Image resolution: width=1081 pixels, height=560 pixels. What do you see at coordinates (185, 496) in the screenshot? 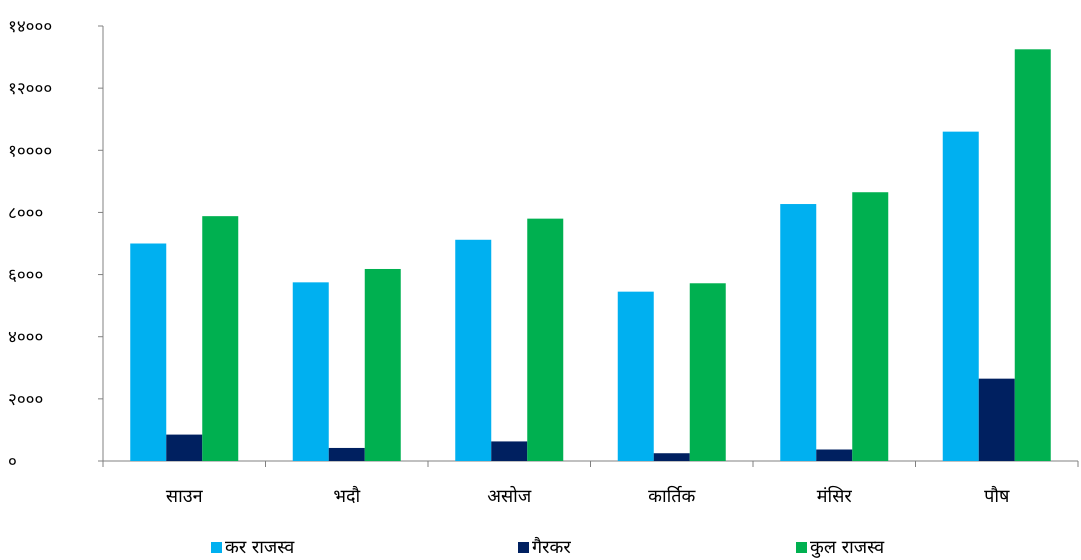
I see `x-category-label: साउन` at bounding box center [185, 496].